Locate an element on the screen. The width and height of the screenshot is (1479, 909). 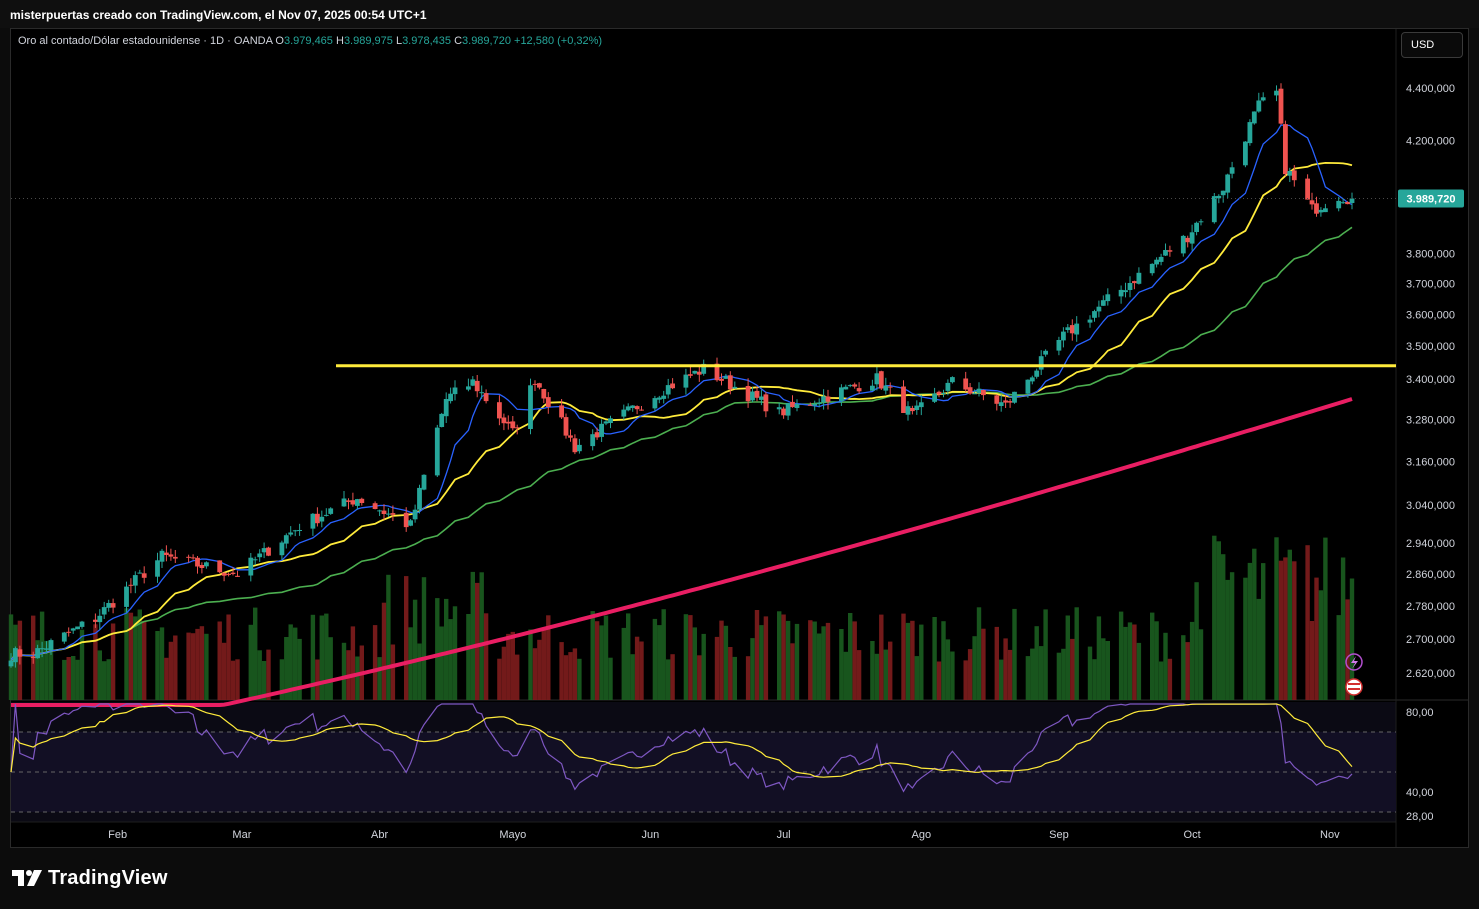
price-tick-label: 2.620,000 is located at coordinates (1430, 674).